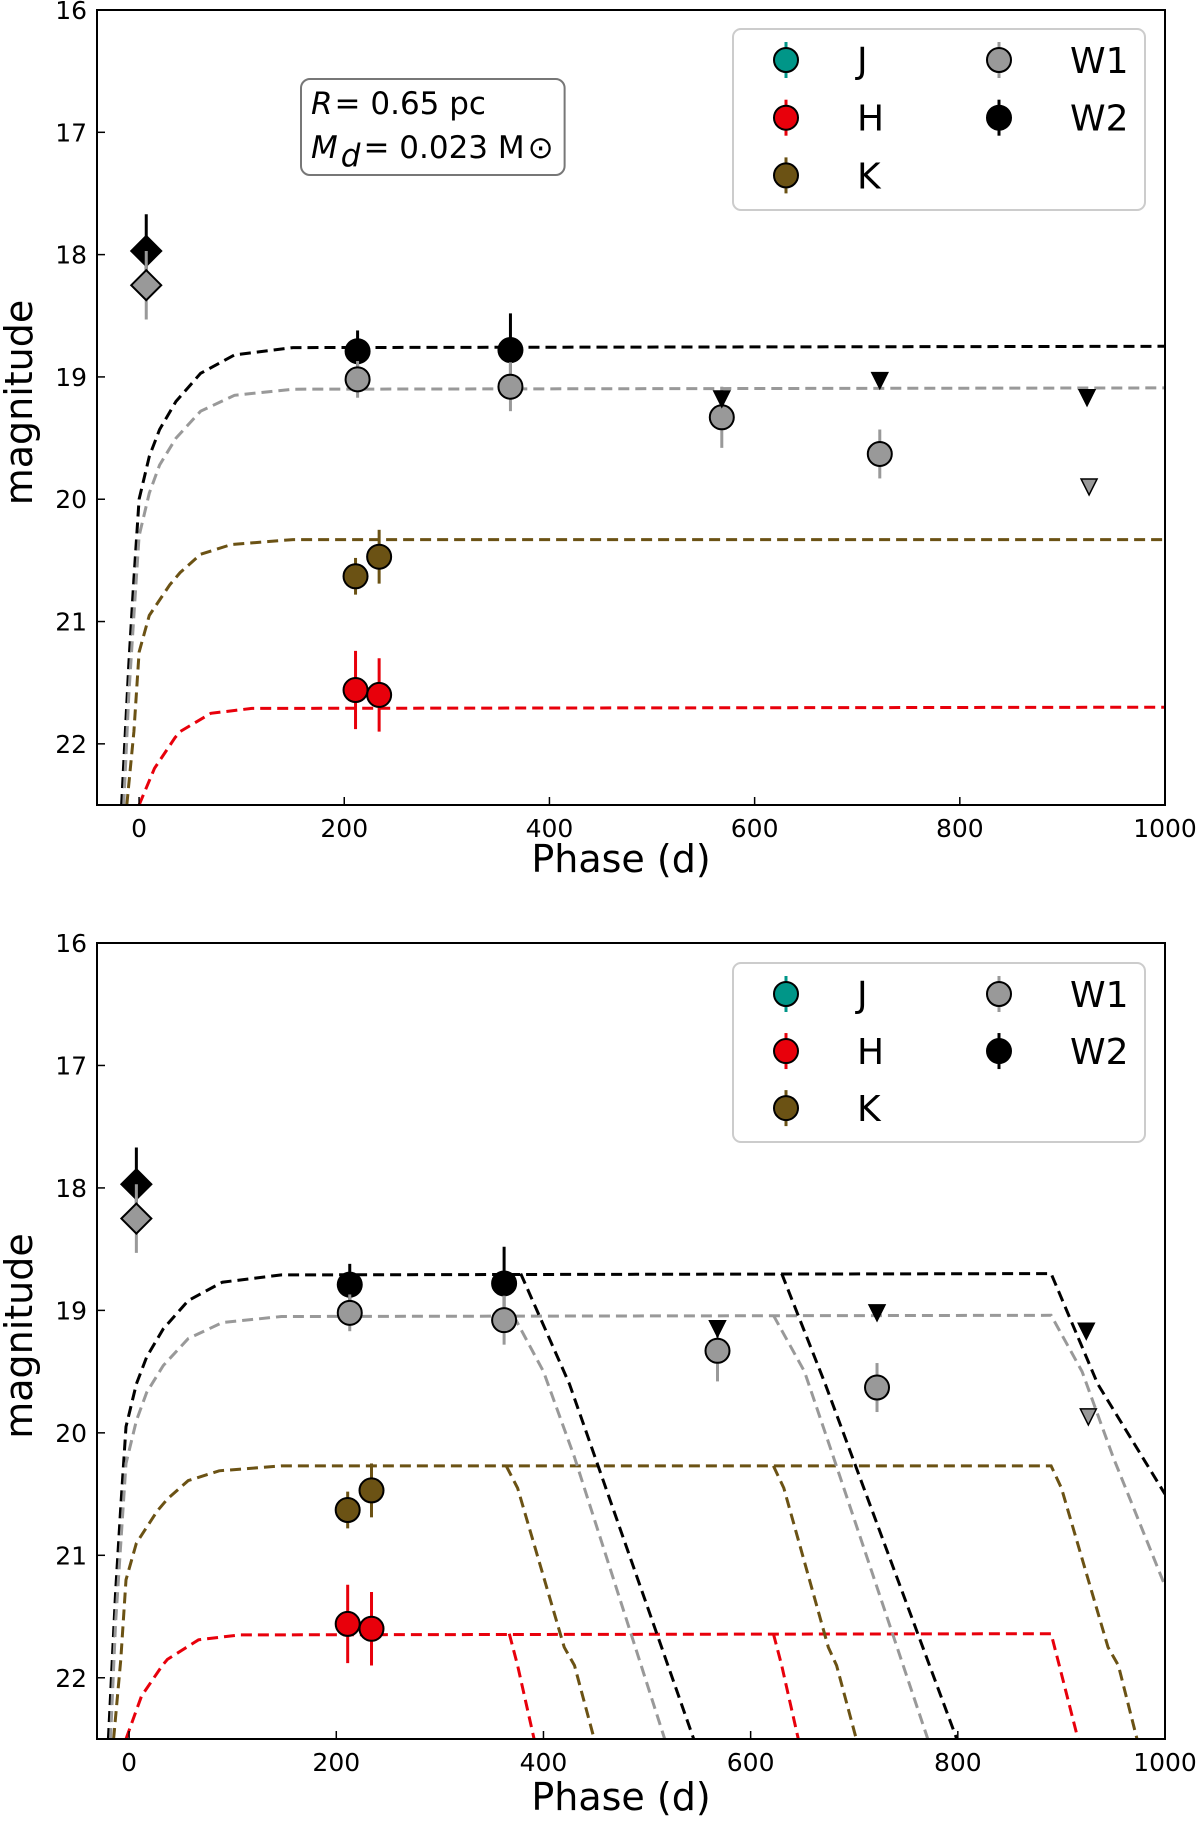 The image size is (1200, 1825). What do you see at coordinates (861, 995) in the screenshot?
I see `legend-label-j: J` at bounding box center [861, 995].